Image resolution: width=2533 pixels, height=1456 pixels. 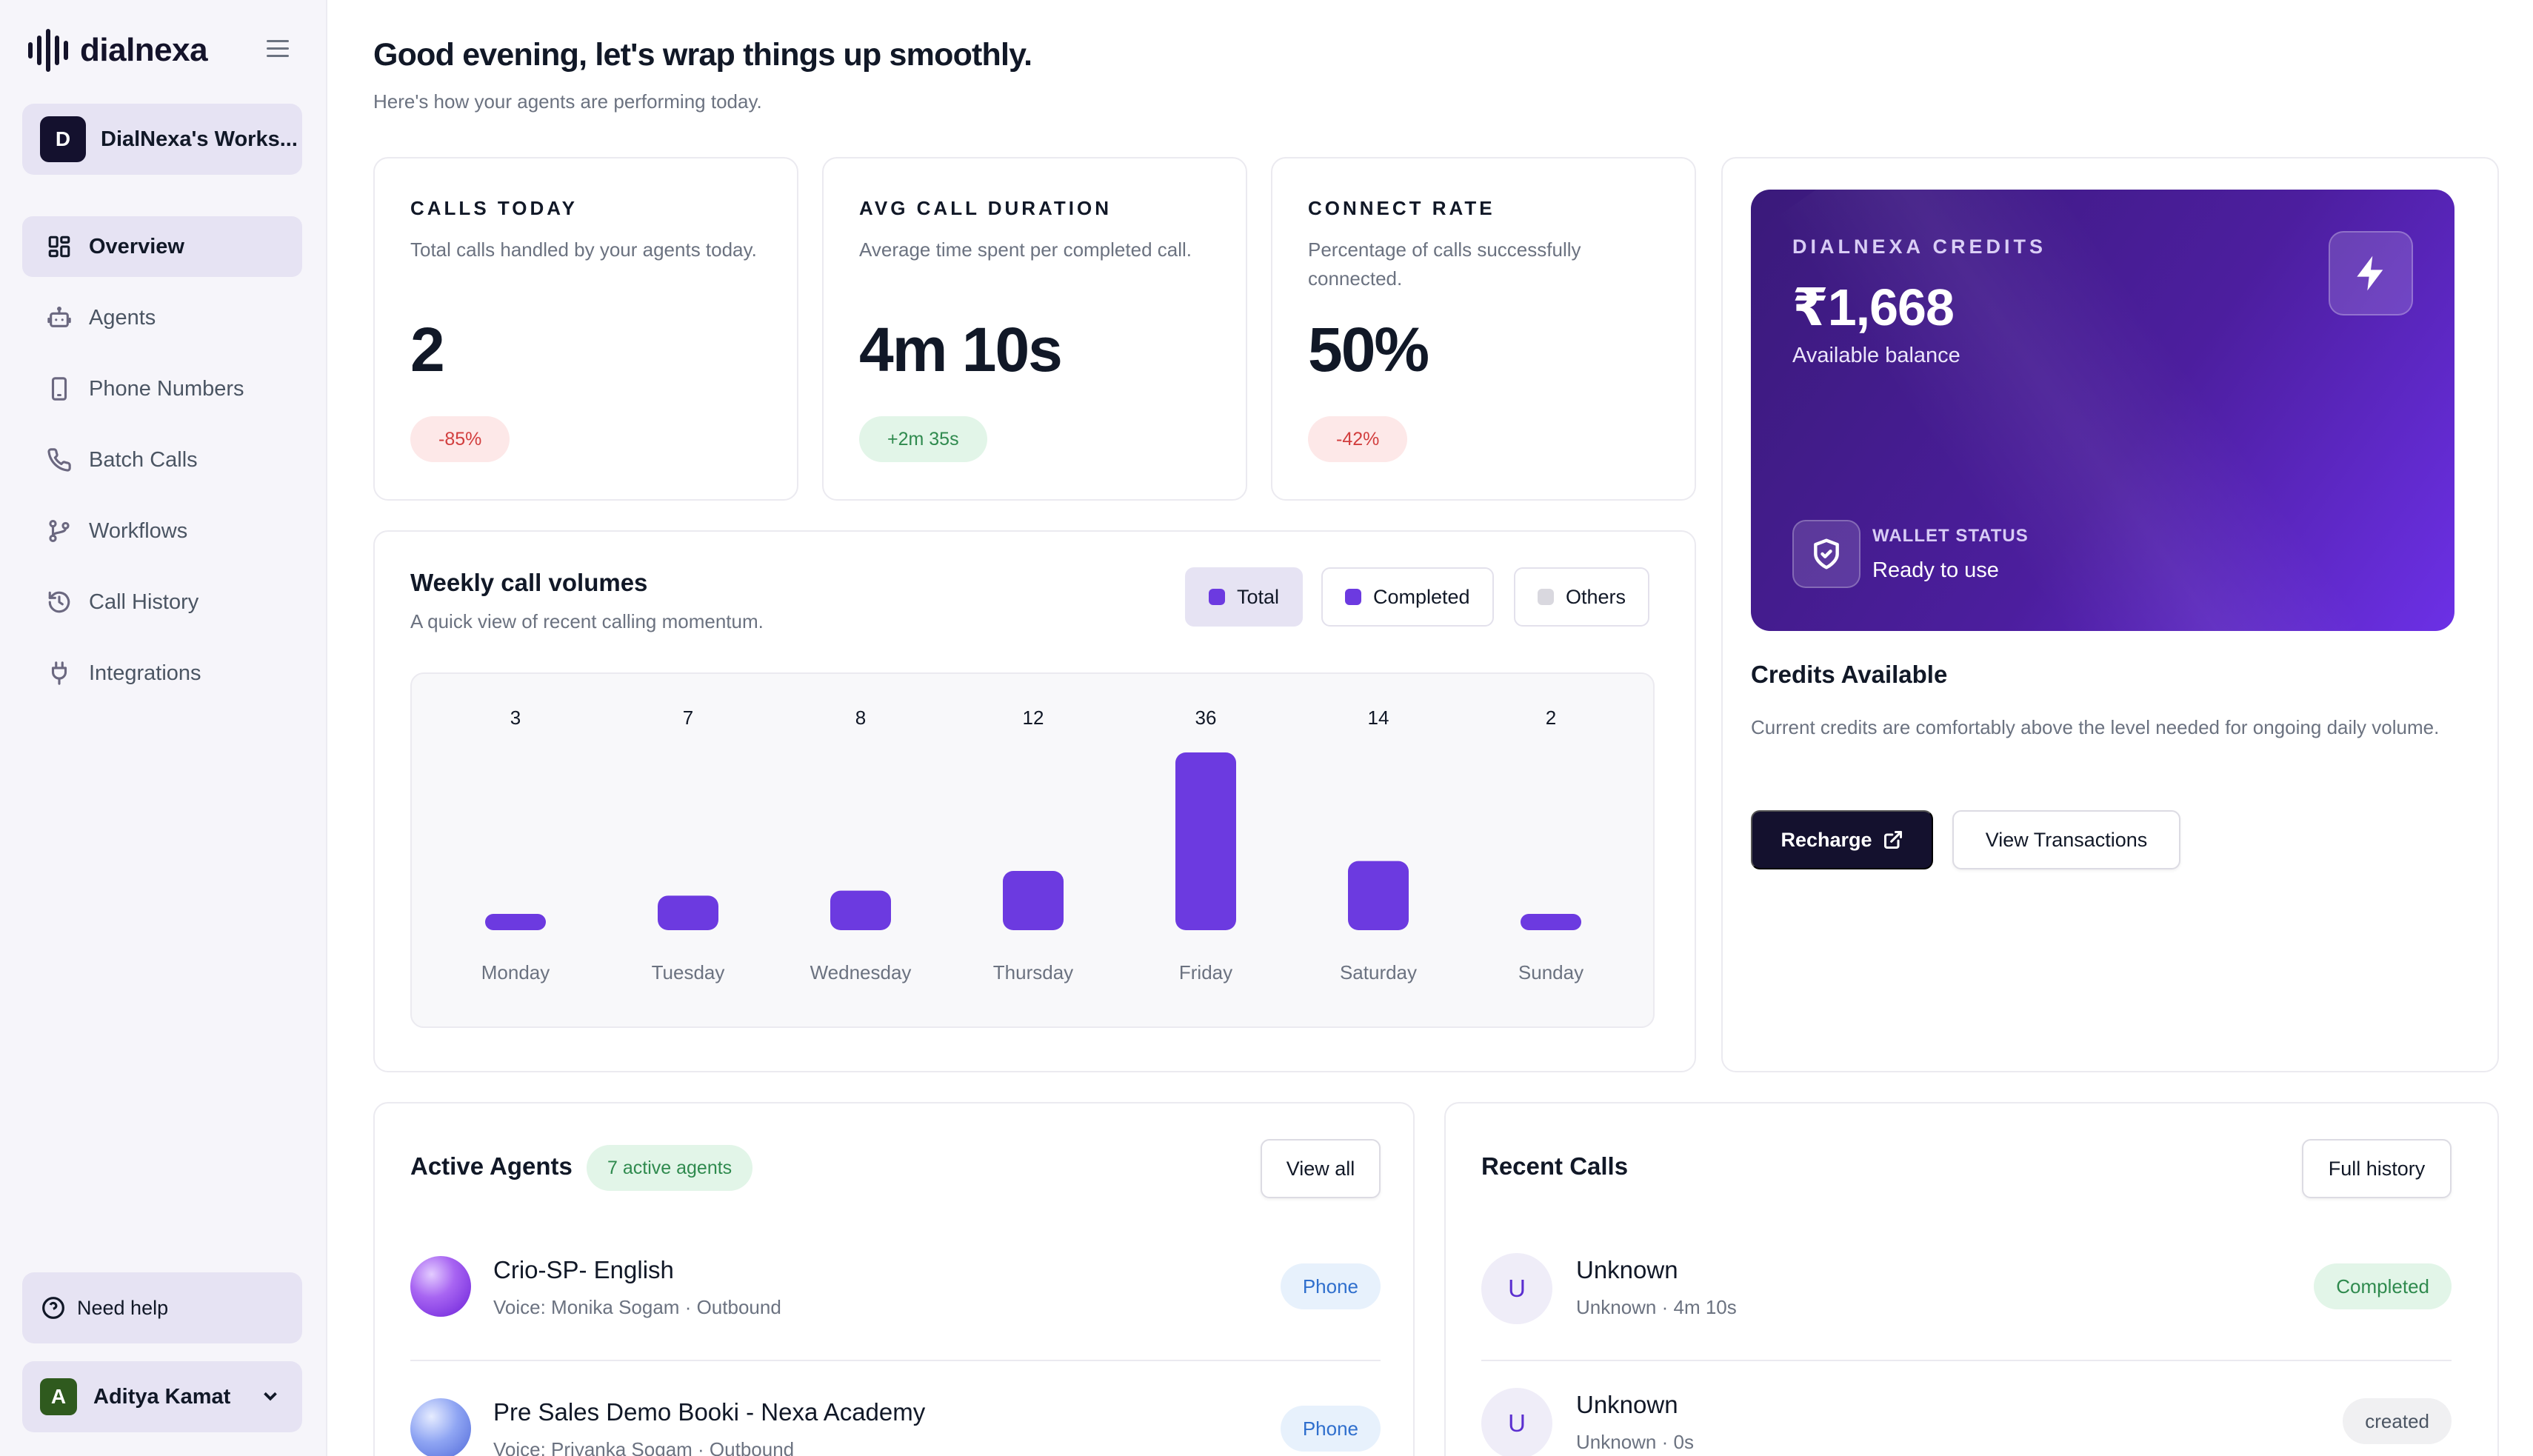 What do you see at coordinates (122, 317) in the screenshot?
I see `sidebar-item-label: Agents` at bounding box center [122, 317].